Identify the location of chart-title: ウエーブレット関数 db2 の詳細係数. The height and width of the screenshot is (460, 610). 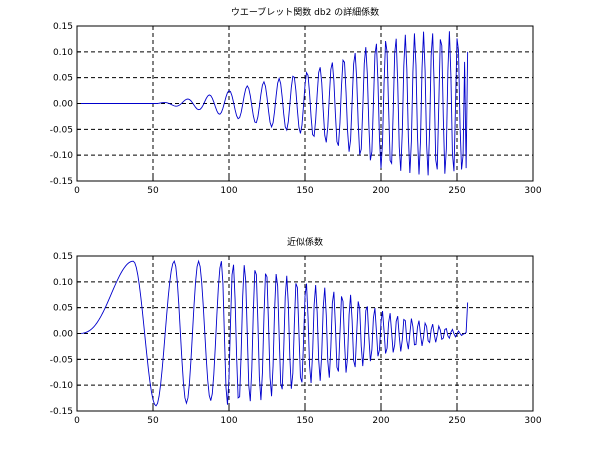
(305, 12).